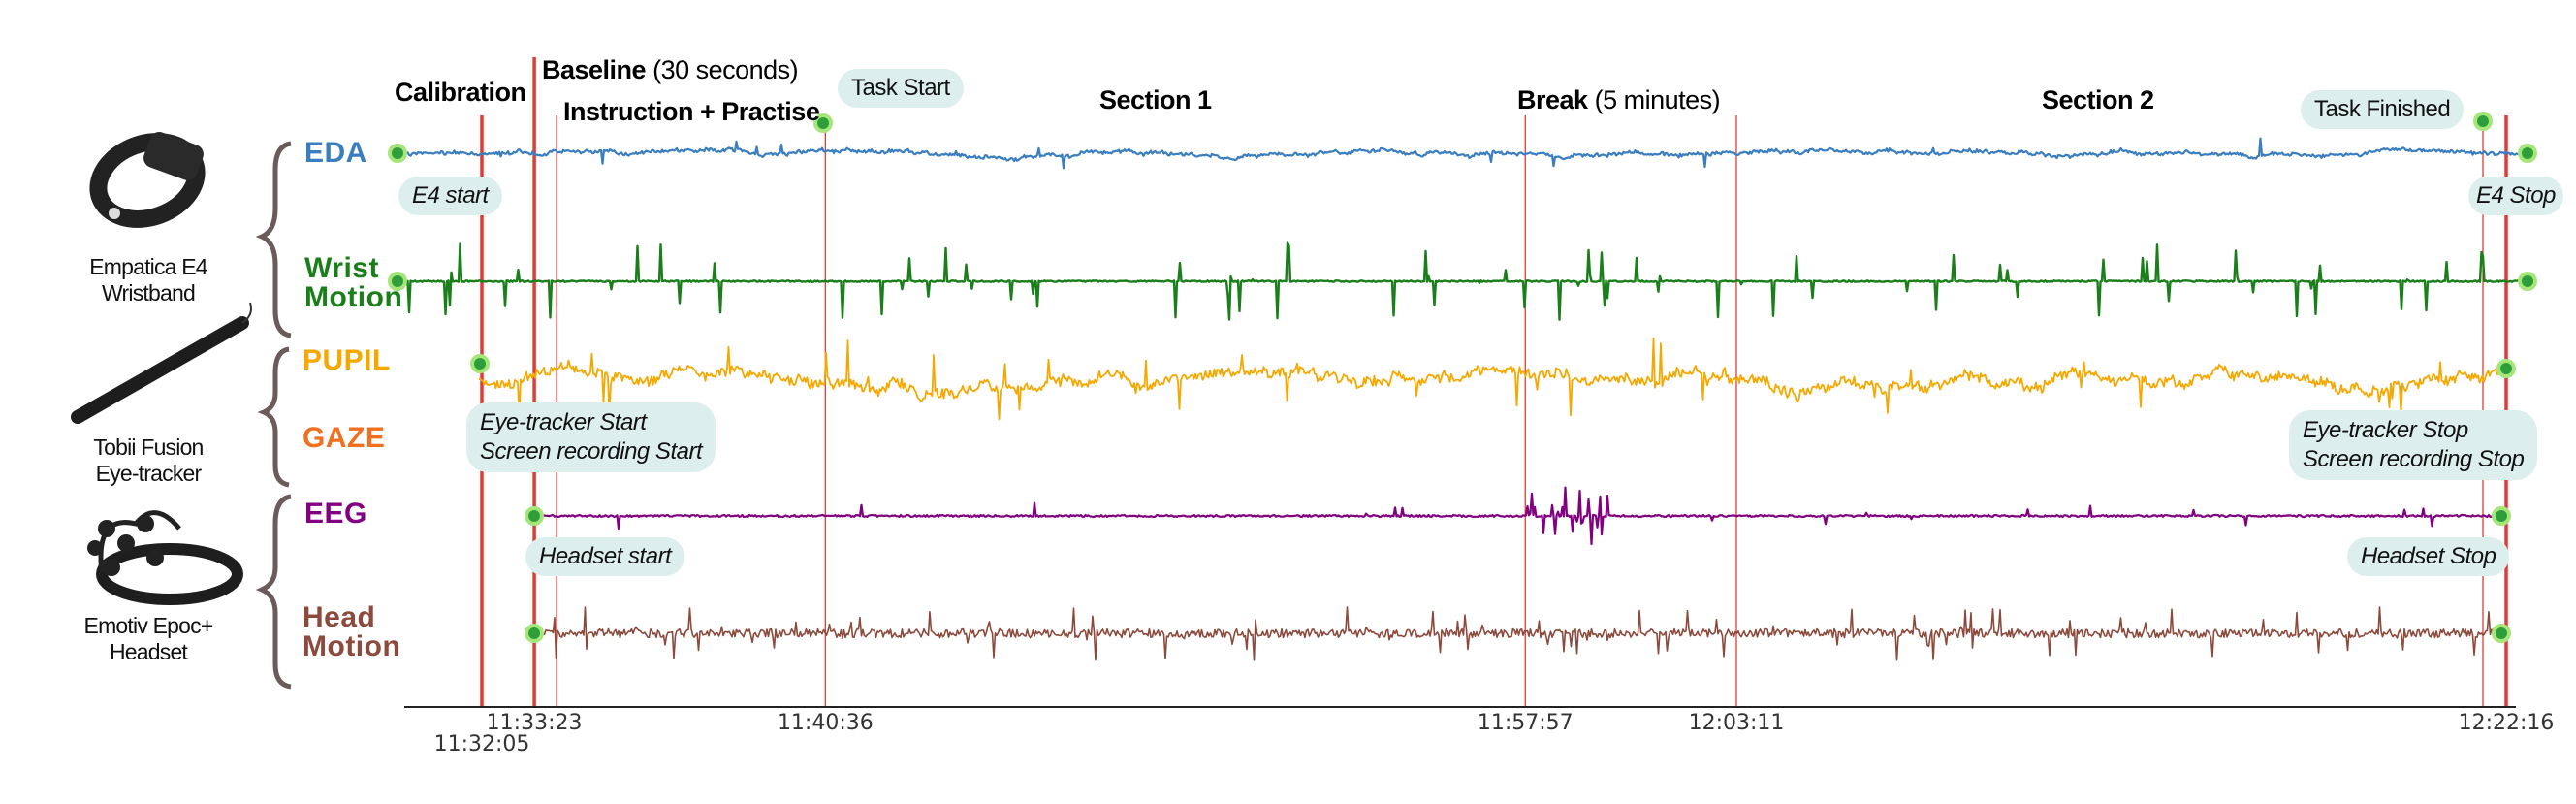 The height and width of the screenshot is (804, 2576). Describe the element at coordinates (726, 70) in the screenshot. I see `phase-baseline-note: (30 seconds)` at that location.